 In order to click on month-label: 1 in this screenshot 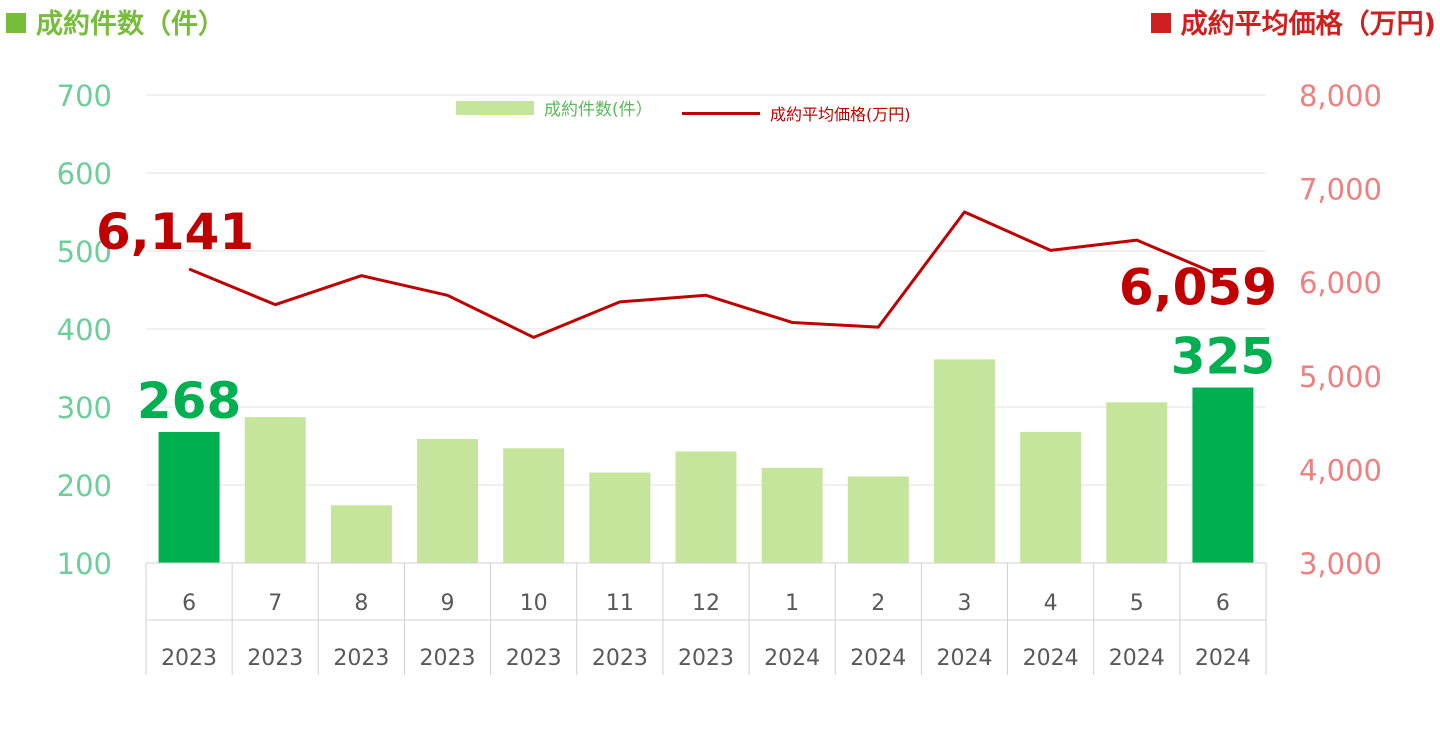, I will do `click(792, 603)`.